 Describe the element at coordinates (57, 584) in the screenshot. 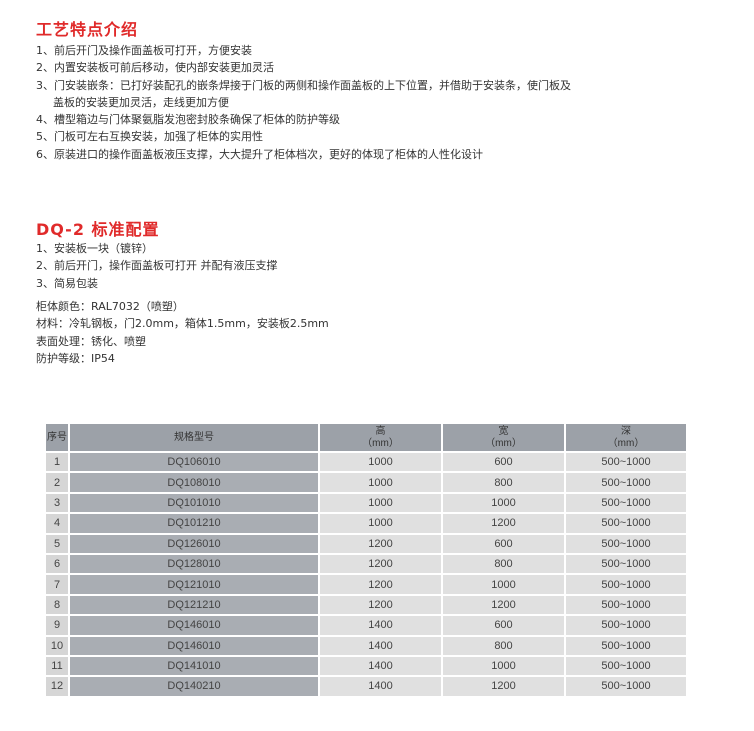

I see `cell-seq: 7` at that location.